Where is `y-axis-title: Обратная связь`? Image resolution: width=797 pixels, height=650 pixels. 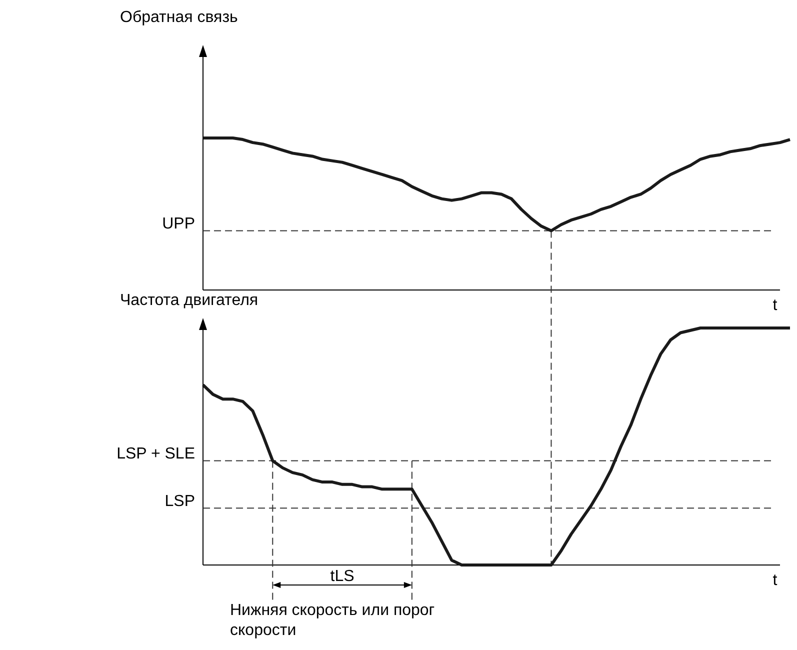 y-axis-title: Обратная связь is located at coordinates (179, 17).